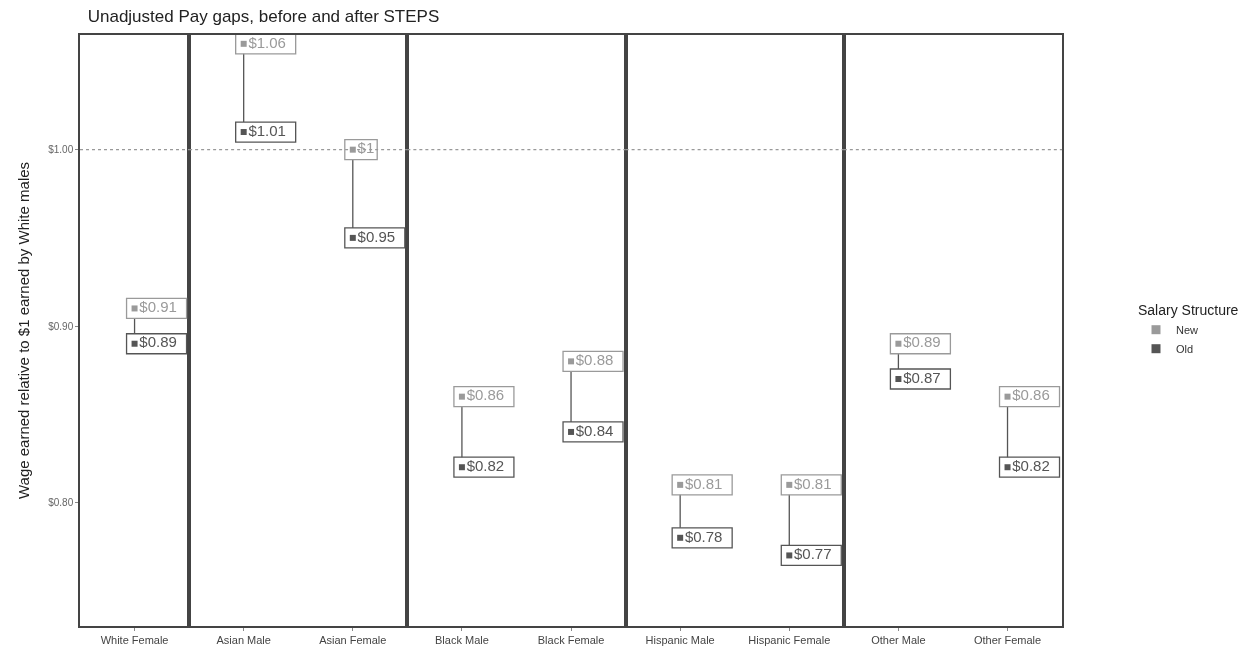 The width and height of the screenshot is (1253, 666). I want to click on data-label: $0.87, so click(922, 377).